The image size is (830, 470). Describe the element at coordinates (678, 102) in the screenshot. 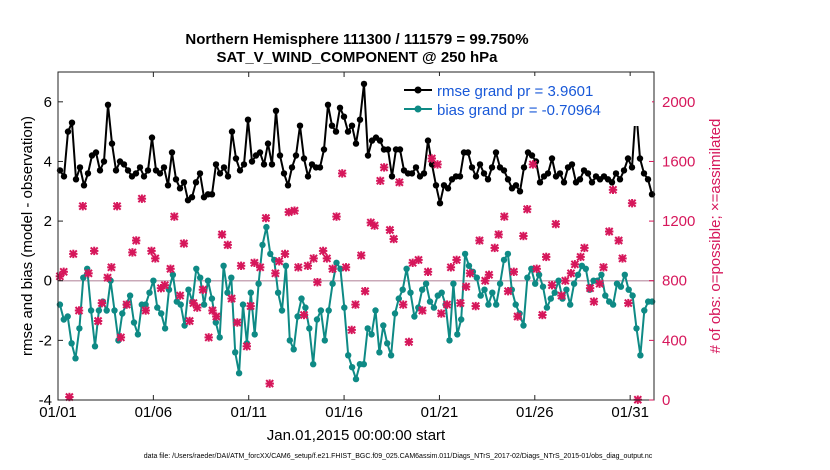

I see `y-right-tick-label: 2000` at that location.